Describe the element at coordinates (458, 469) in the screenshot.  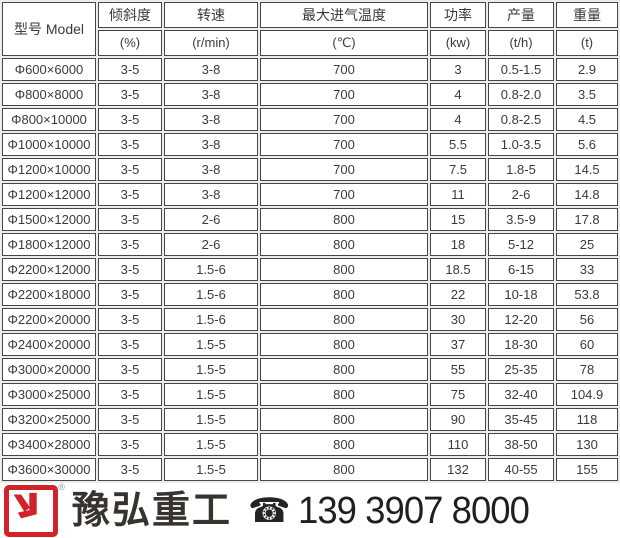
I see `value-cell: 132` at that location.